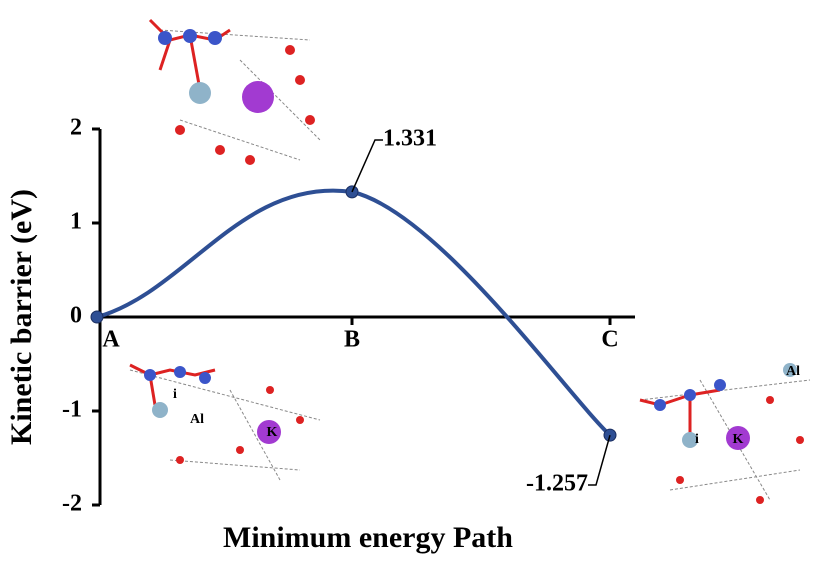  I want to click on molecule-top, so click(234, 91).